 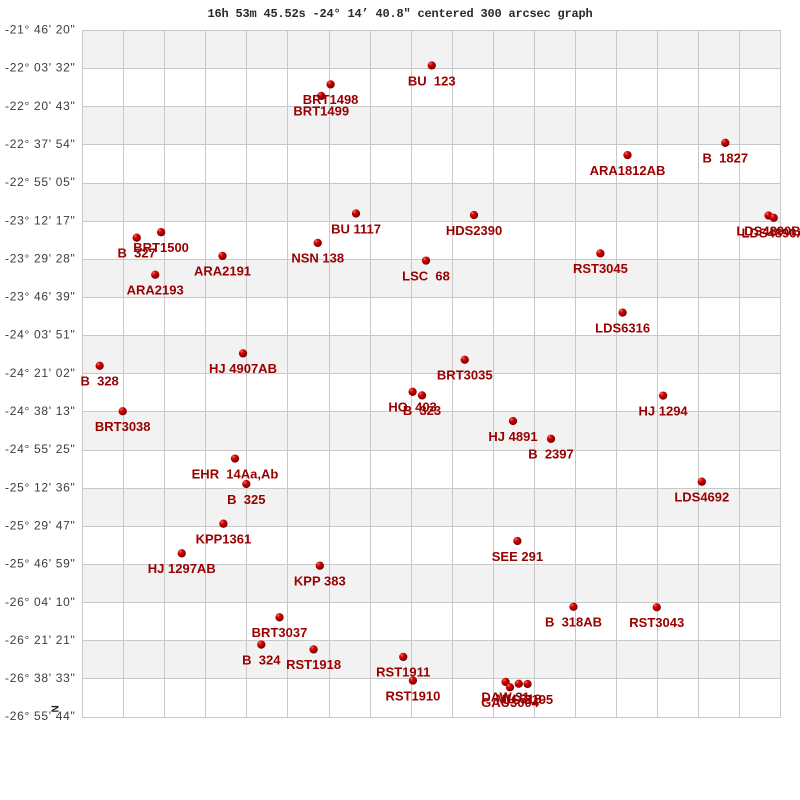 I want to click on svg-text: -26° 55' 44", so click(x=40, y=716).